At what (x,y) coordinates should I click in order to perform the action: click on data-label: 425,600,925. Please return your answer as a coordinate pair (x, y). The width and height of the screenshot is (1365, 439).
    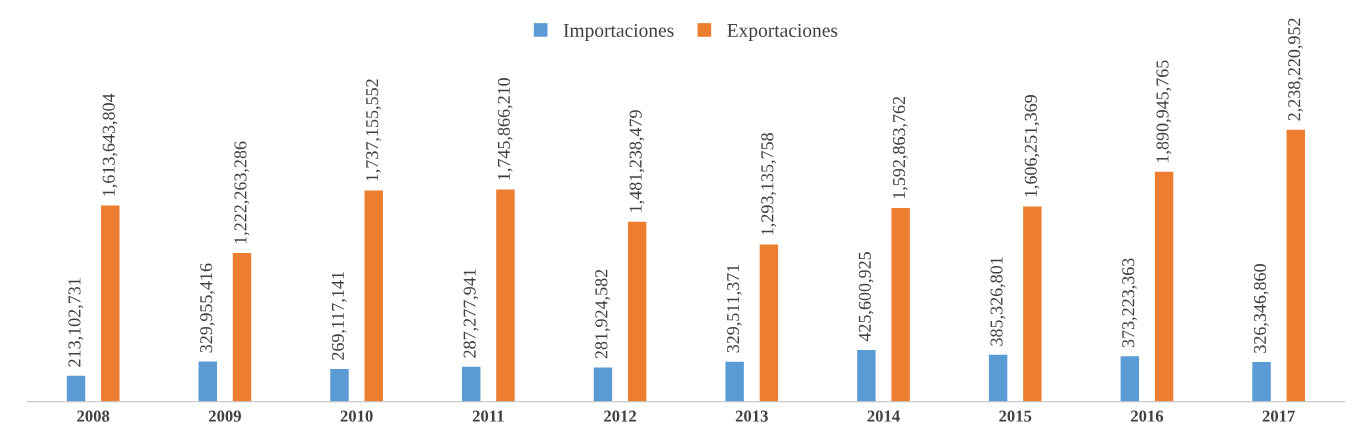
    Looking at the image, I should click on (866, 297).